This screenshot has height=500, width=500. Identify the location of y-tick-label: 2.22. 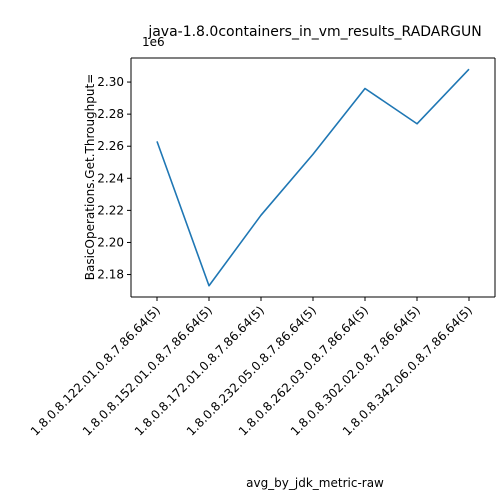
(110, 210).